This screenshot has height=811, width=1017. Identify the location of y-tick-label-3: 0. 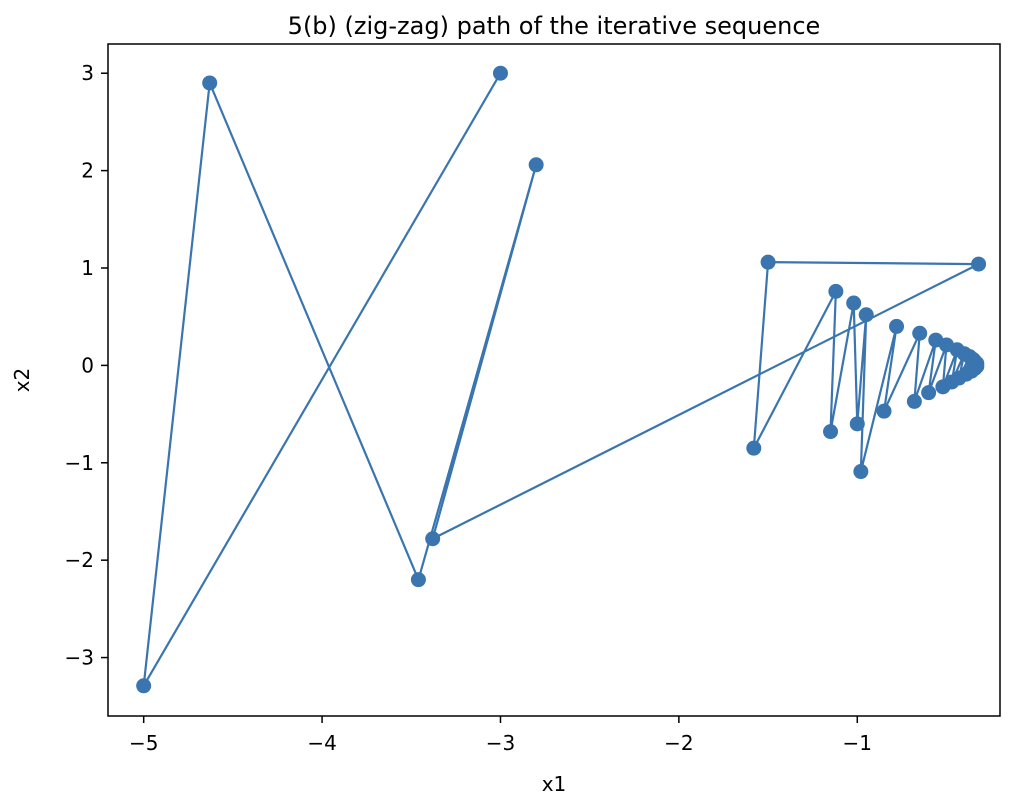
(87, 365).